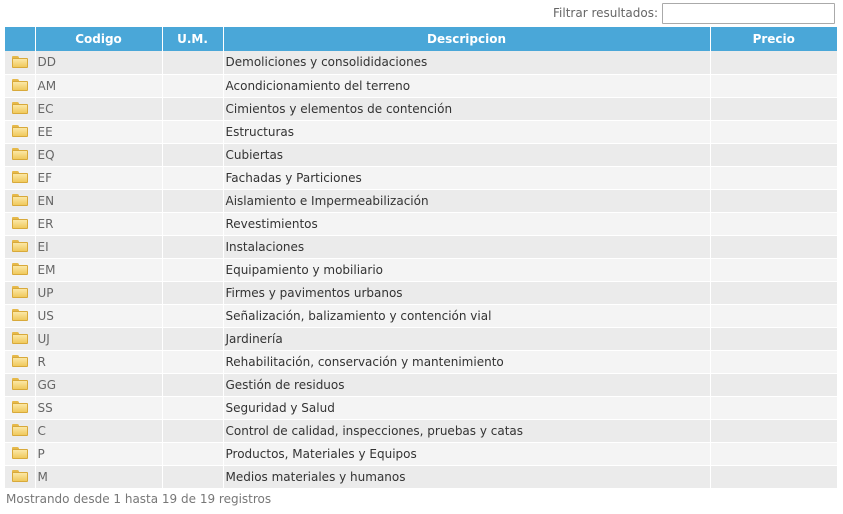 This screenshot has height=514, width=843. Describe the element at coordinates (421, 155) in the screenshot. I see `table-row: EQ Cubiertas` at that location.